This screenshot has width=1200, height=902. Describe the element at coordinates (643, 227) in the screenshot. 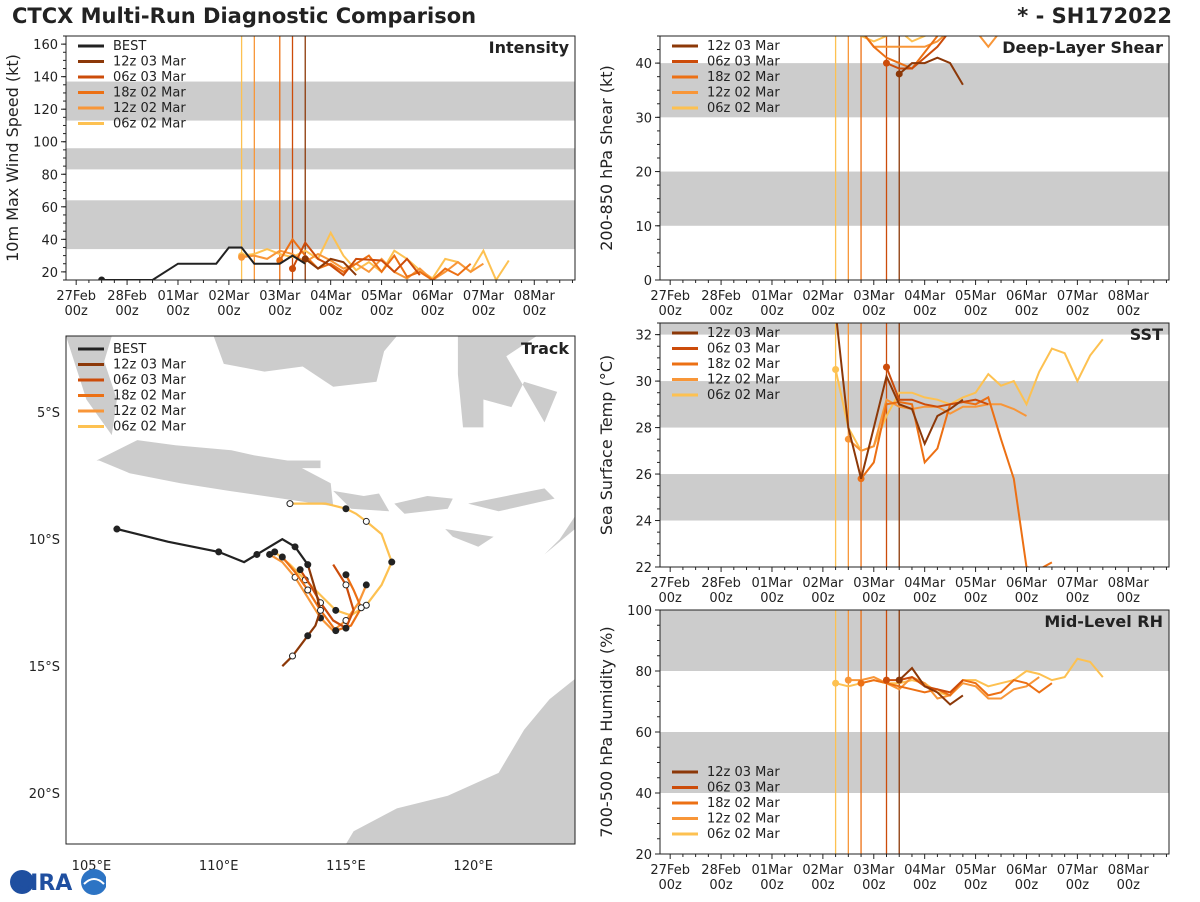

I see `y-tick-label: 10` at that location.